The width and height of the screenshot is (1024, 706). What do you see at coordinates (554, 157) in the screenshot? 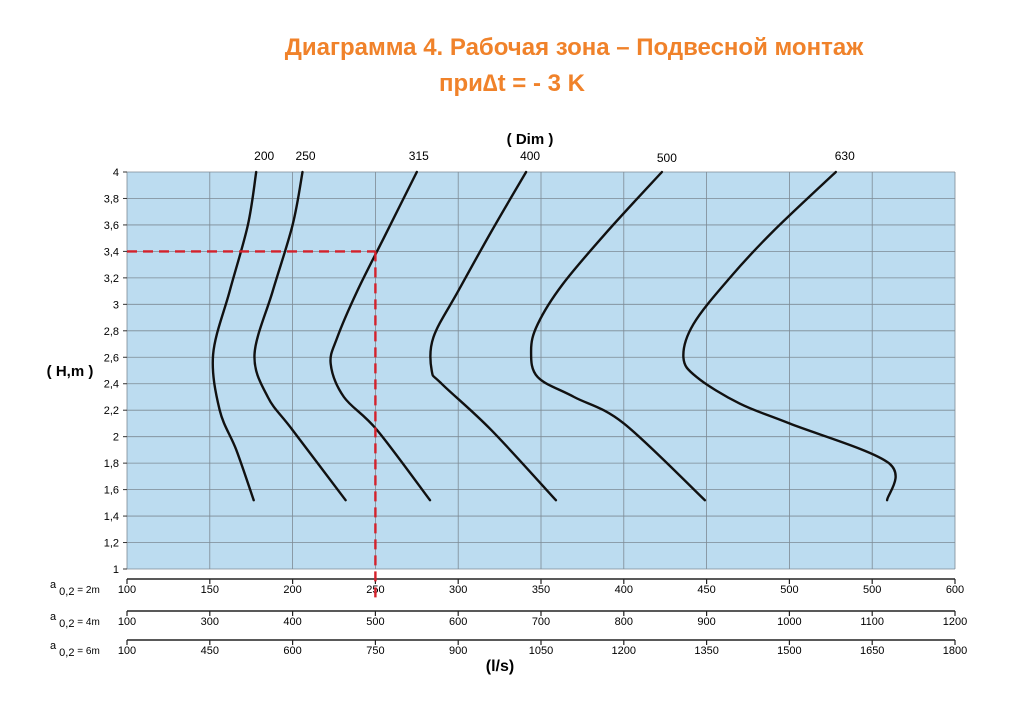
I see `curve-labels: 200 250 315 400 500 630` at bounding box center [554, 157].